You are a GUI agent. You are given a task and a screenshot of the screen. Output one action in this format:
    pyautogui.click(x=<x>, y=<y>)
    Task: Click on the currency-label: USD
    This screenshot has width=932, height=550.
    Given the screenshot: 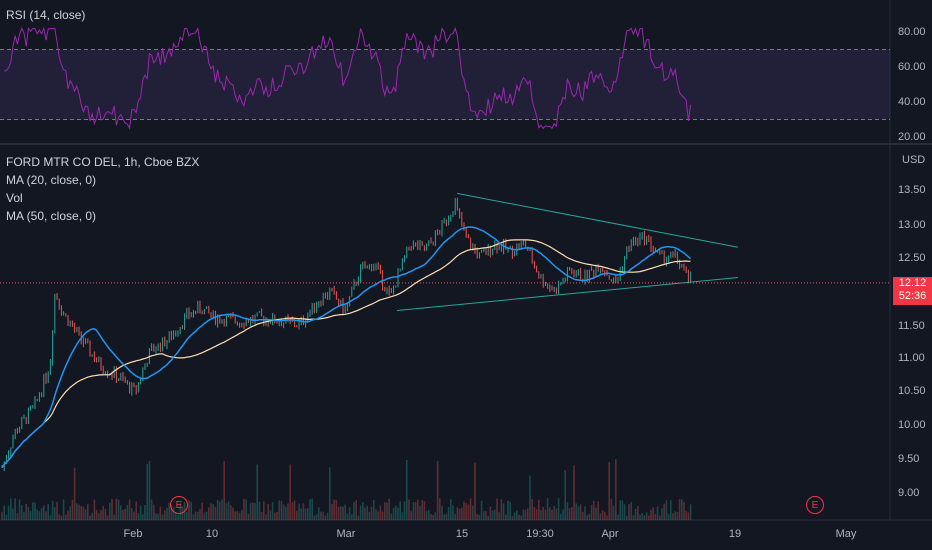 What is the action you would take?
    pyautogui.click(x=914, y=160)
    